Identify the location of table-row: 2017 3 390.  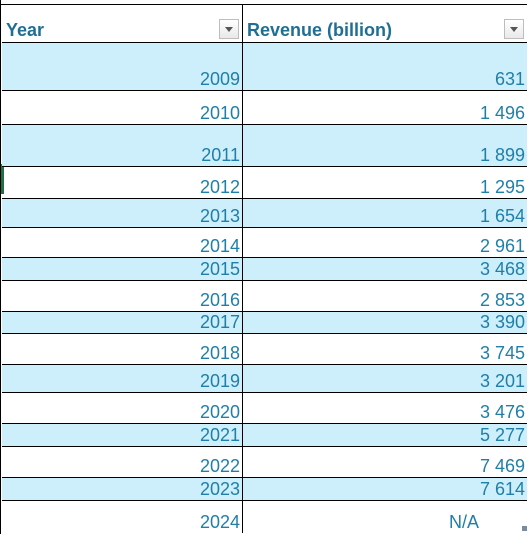
(264, 323).